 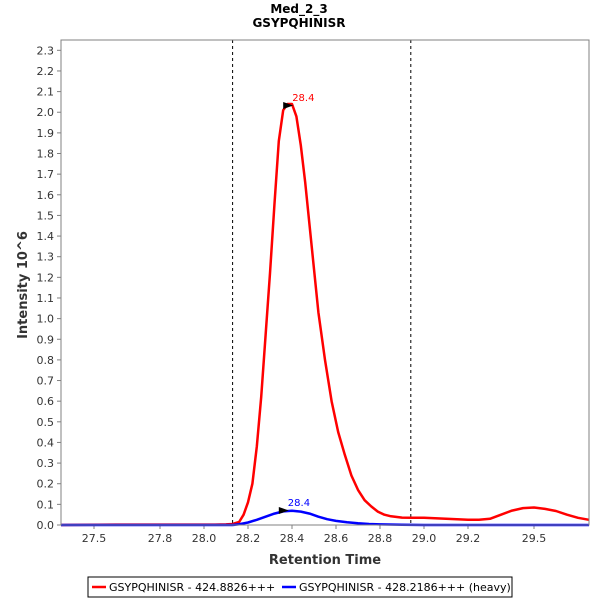 I want to click on y-tick-label: 0.2, so click(x=46, y=484).